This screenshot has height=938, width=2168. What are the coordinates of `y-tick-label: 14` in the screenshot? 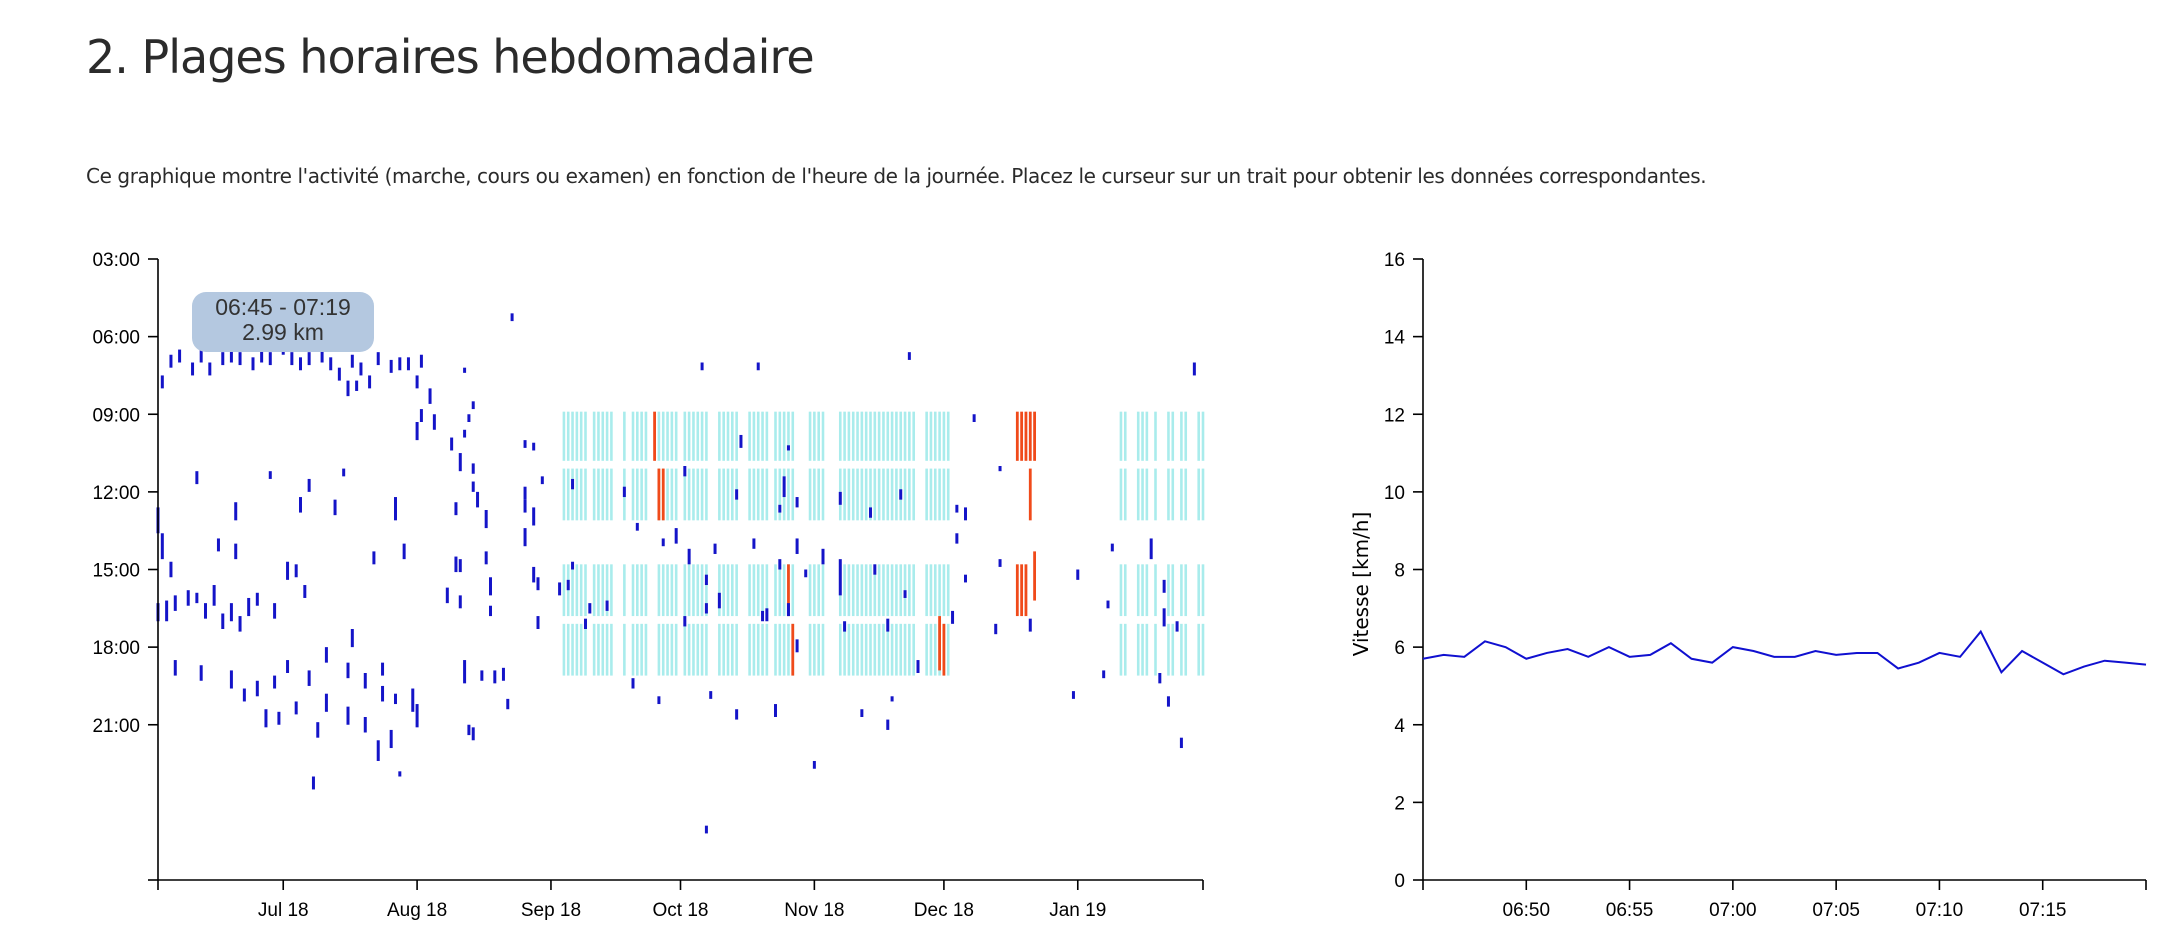 It's located at (1395, 338).